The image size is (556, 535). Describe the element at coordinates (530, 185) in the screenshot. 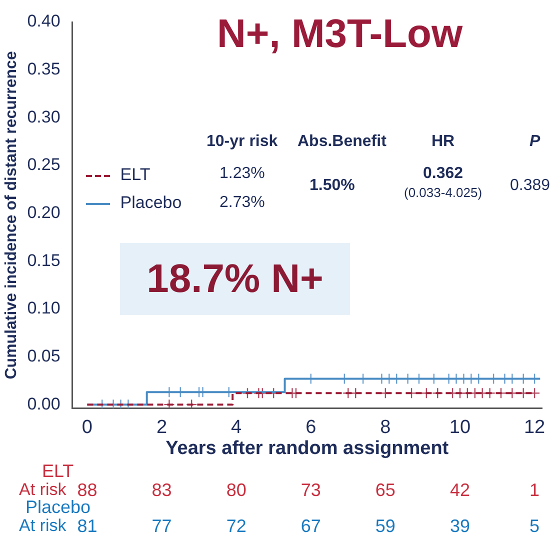

I see `annotation: 0.389` at that location.